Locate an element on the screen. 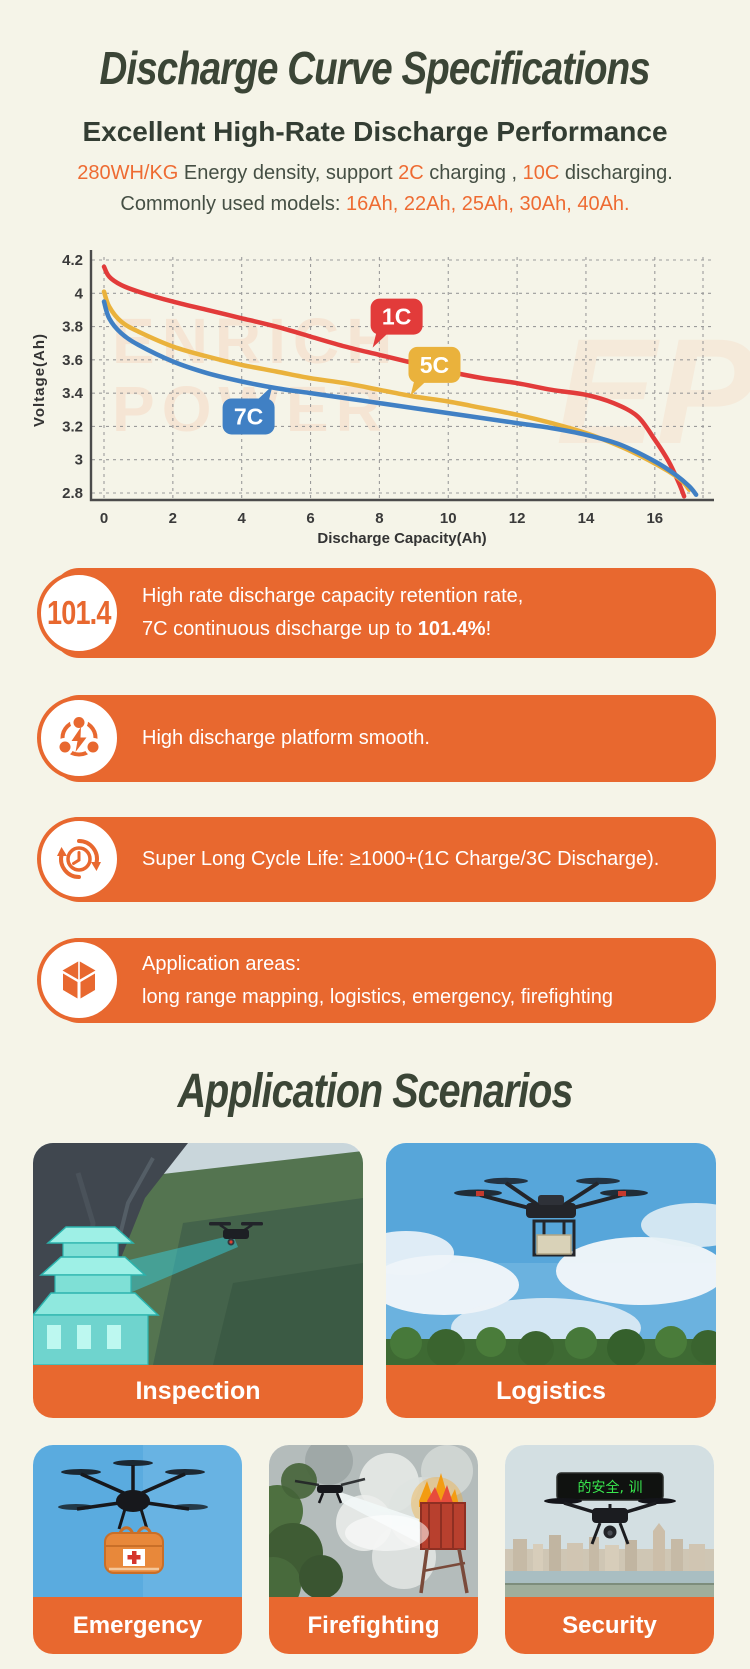  inspection-photo is located at coordinates (198, 1254).